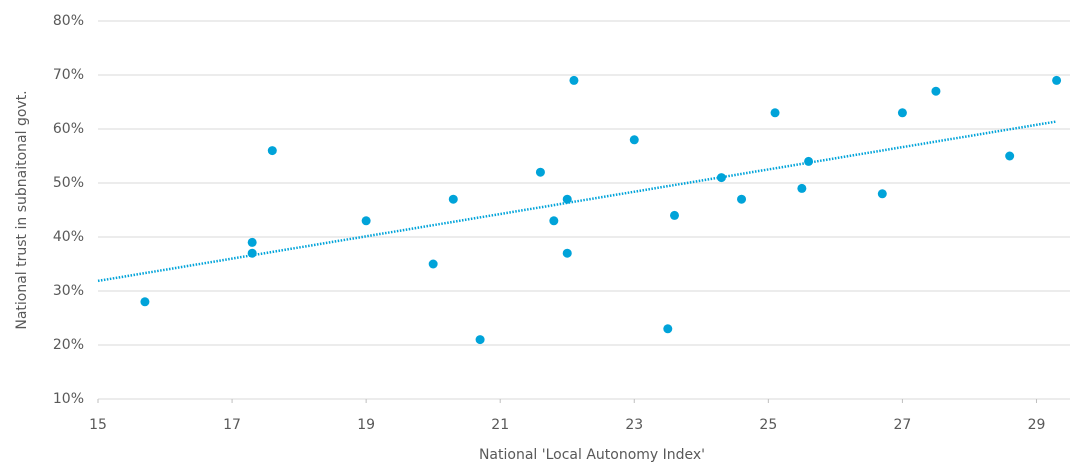 The width and height of the screenshot is (1092, 471). What do you see at coordinates (68, 291) in the screenshot?
I see `y-tick-label: 30%` at bounding box center [68, 291].